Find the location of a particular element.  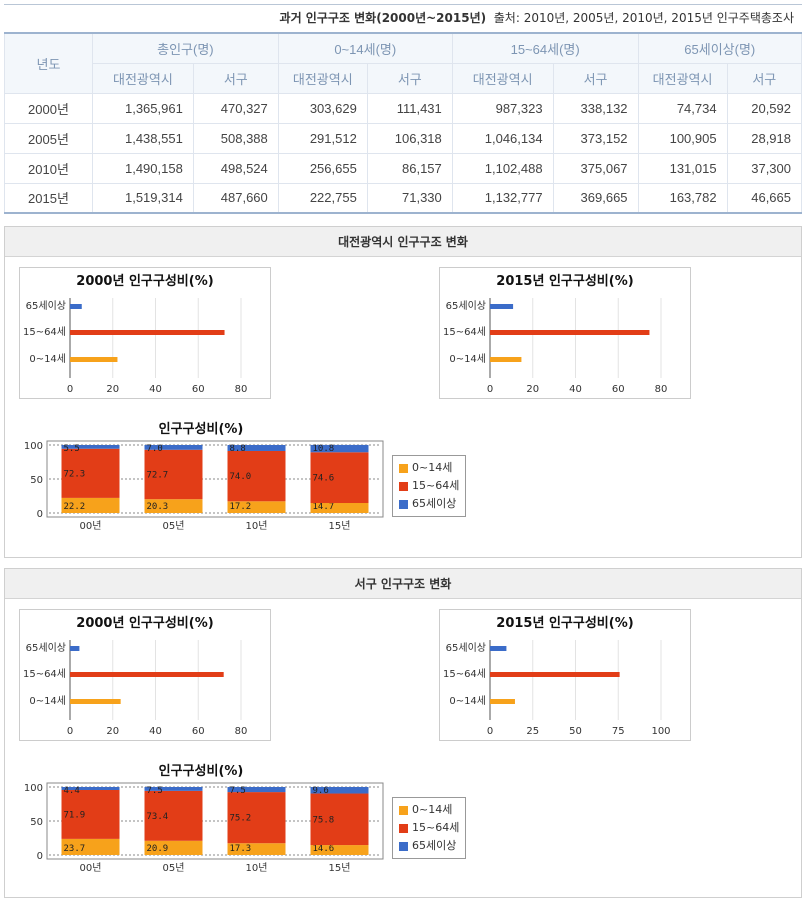

data-label: 23.7 is located at coordinates (75, 849).